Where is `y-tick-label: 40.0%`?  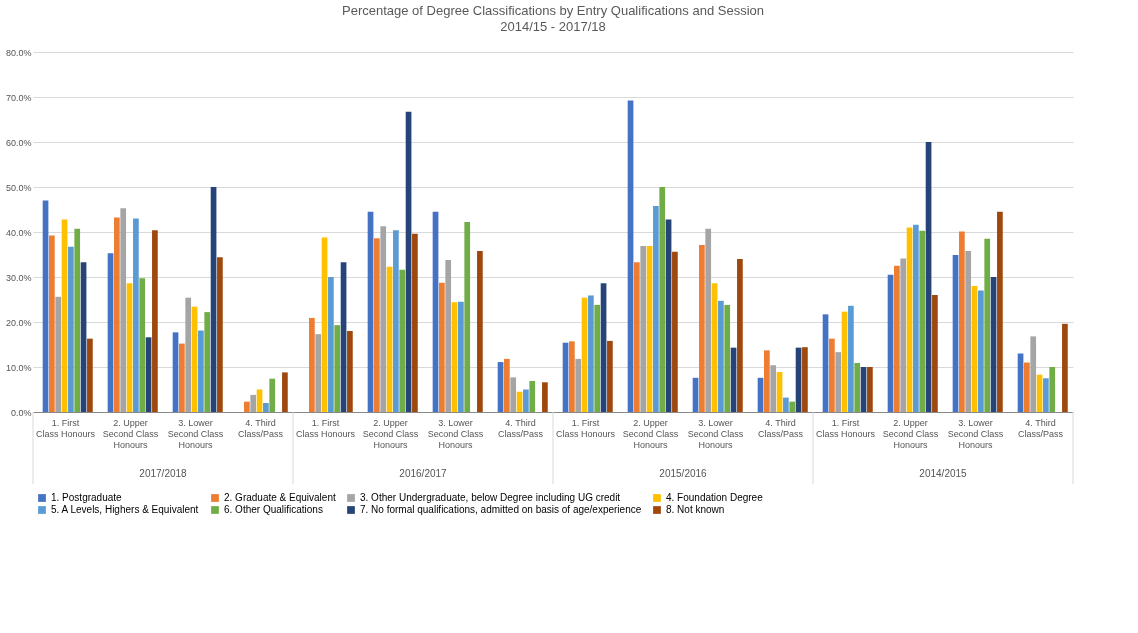 y-tick-label: 40.0% is located at coordinates (18, 232).